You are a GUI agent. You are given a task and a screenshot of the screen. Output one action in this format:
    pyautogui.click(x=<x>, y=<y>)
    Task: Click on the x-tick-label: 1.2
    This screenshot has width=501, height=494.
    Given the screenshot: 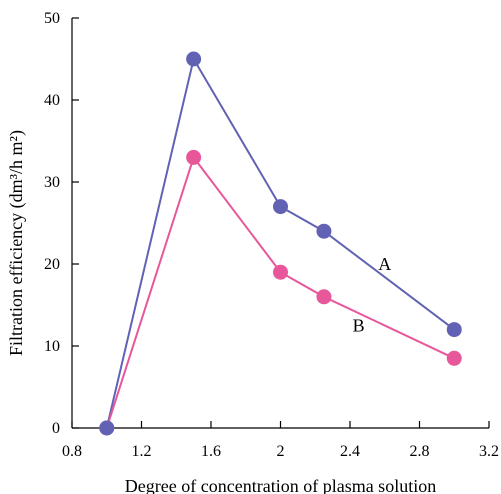 What is the action you would take?
    pyautogui.click(x=142, y=451)
    